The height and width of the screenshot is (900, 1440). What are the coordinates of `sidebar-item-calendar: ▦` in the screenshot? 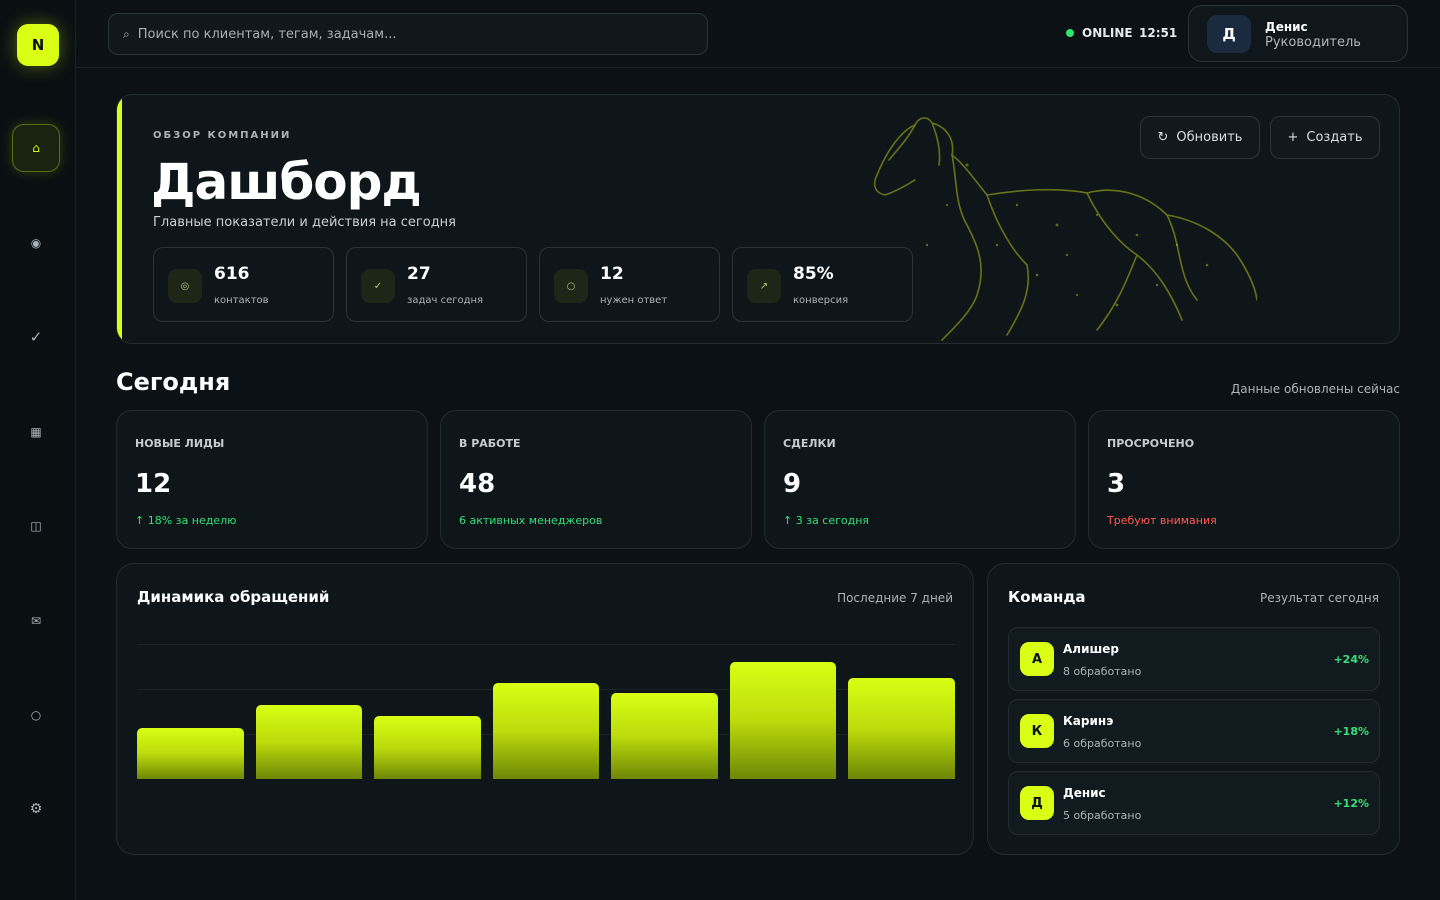 It's located at (36, 432).